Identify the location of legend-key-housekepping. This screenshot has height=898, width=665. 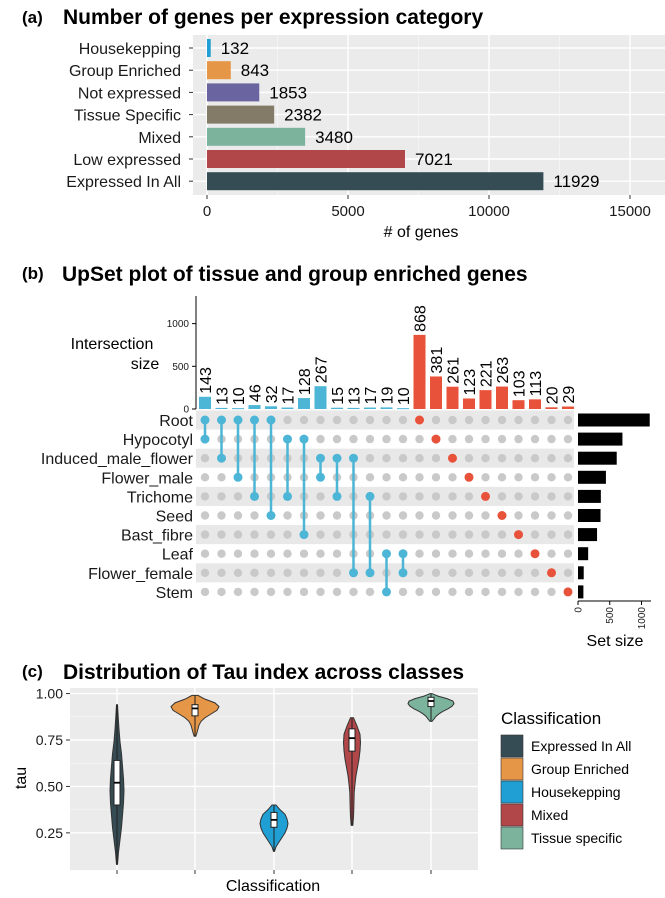
(512, 792).